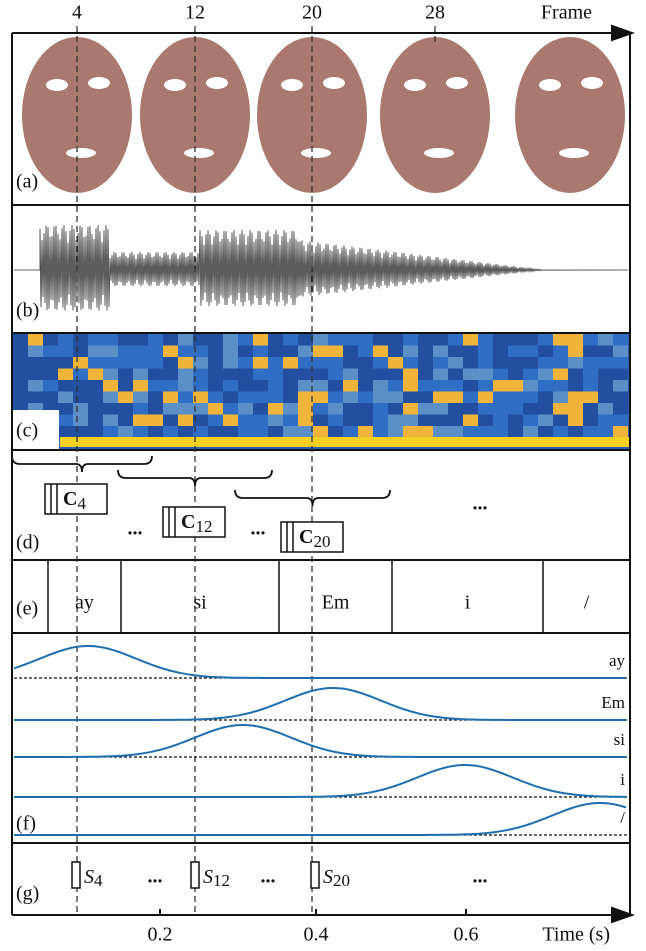  What do you see at coordinates (36, 429) in the screenshot?
I see `spectrogram-corner` at bounding box center [36, 429].